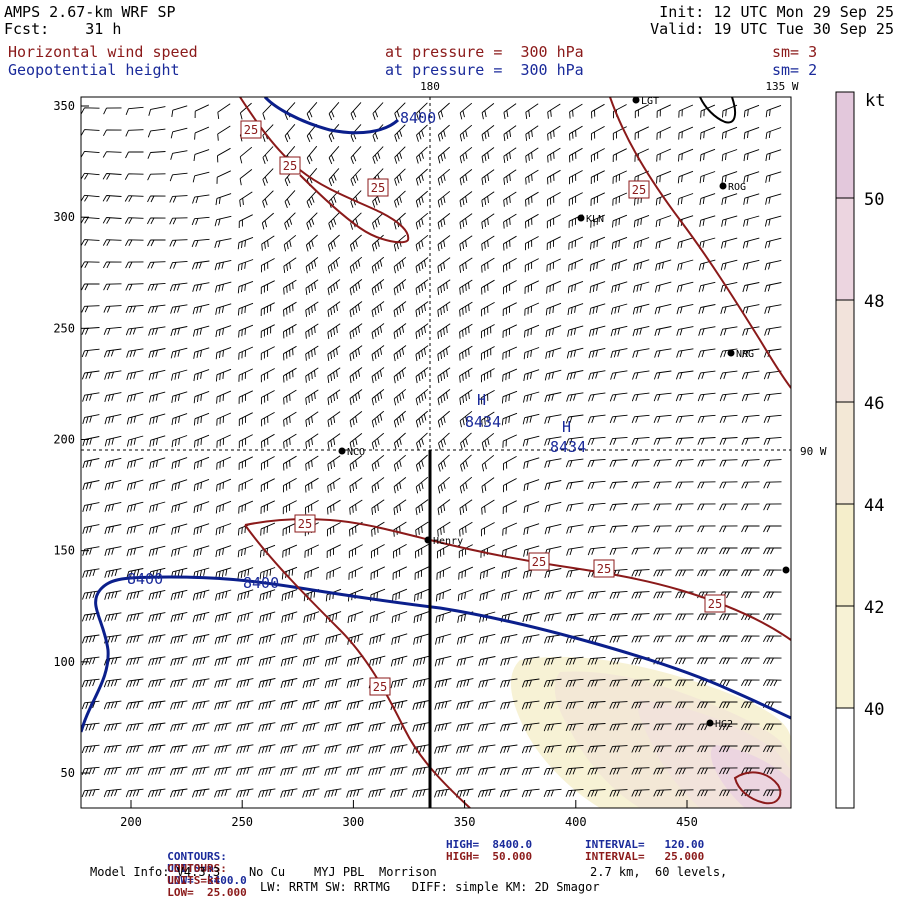 The height and width of the screenshot is (900, 900). What do you see at coordinates (659, 872) in the screenshot?
I see `grid-info: 2.7 km, 60 levels,` at bounding box center [659, 872].